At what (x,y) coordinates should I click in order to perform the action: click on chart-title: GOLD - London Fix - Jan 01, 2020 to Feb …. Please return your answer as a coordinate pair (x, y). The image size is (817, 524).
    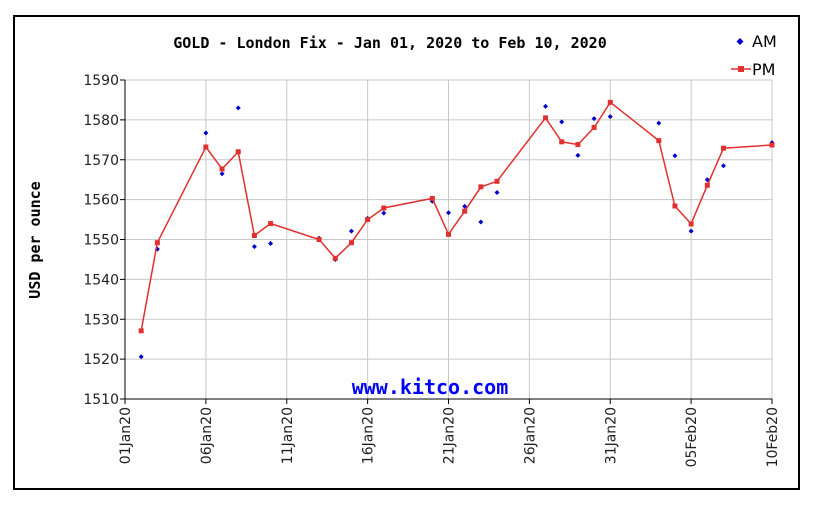
    Looking at the image, I should click on (389, 43).